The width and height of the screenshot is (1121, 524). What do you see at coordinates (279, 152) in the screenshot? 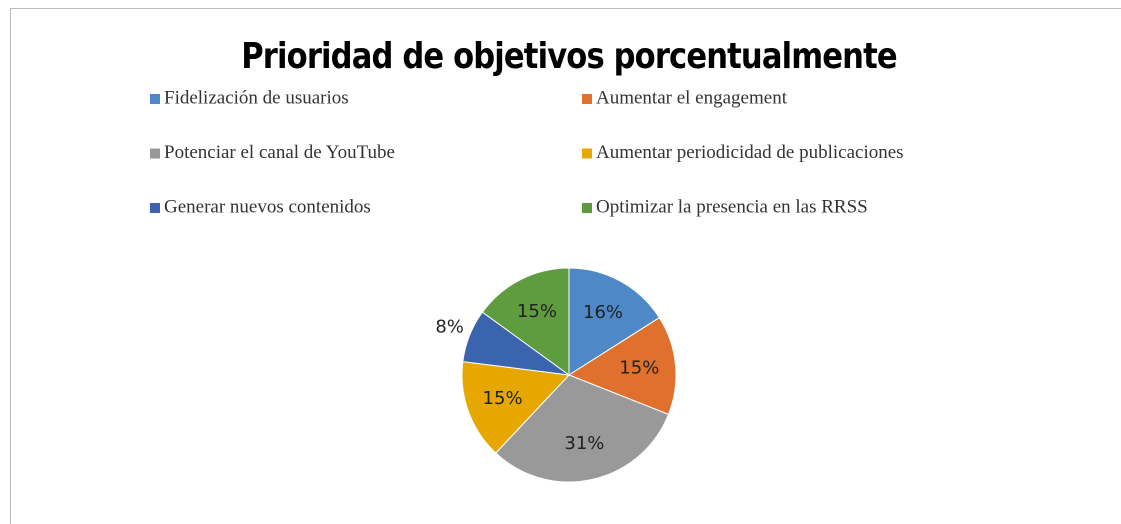
I see `legend-label: Potenciar el canal de YouTube` at bounding box center [279, 152].